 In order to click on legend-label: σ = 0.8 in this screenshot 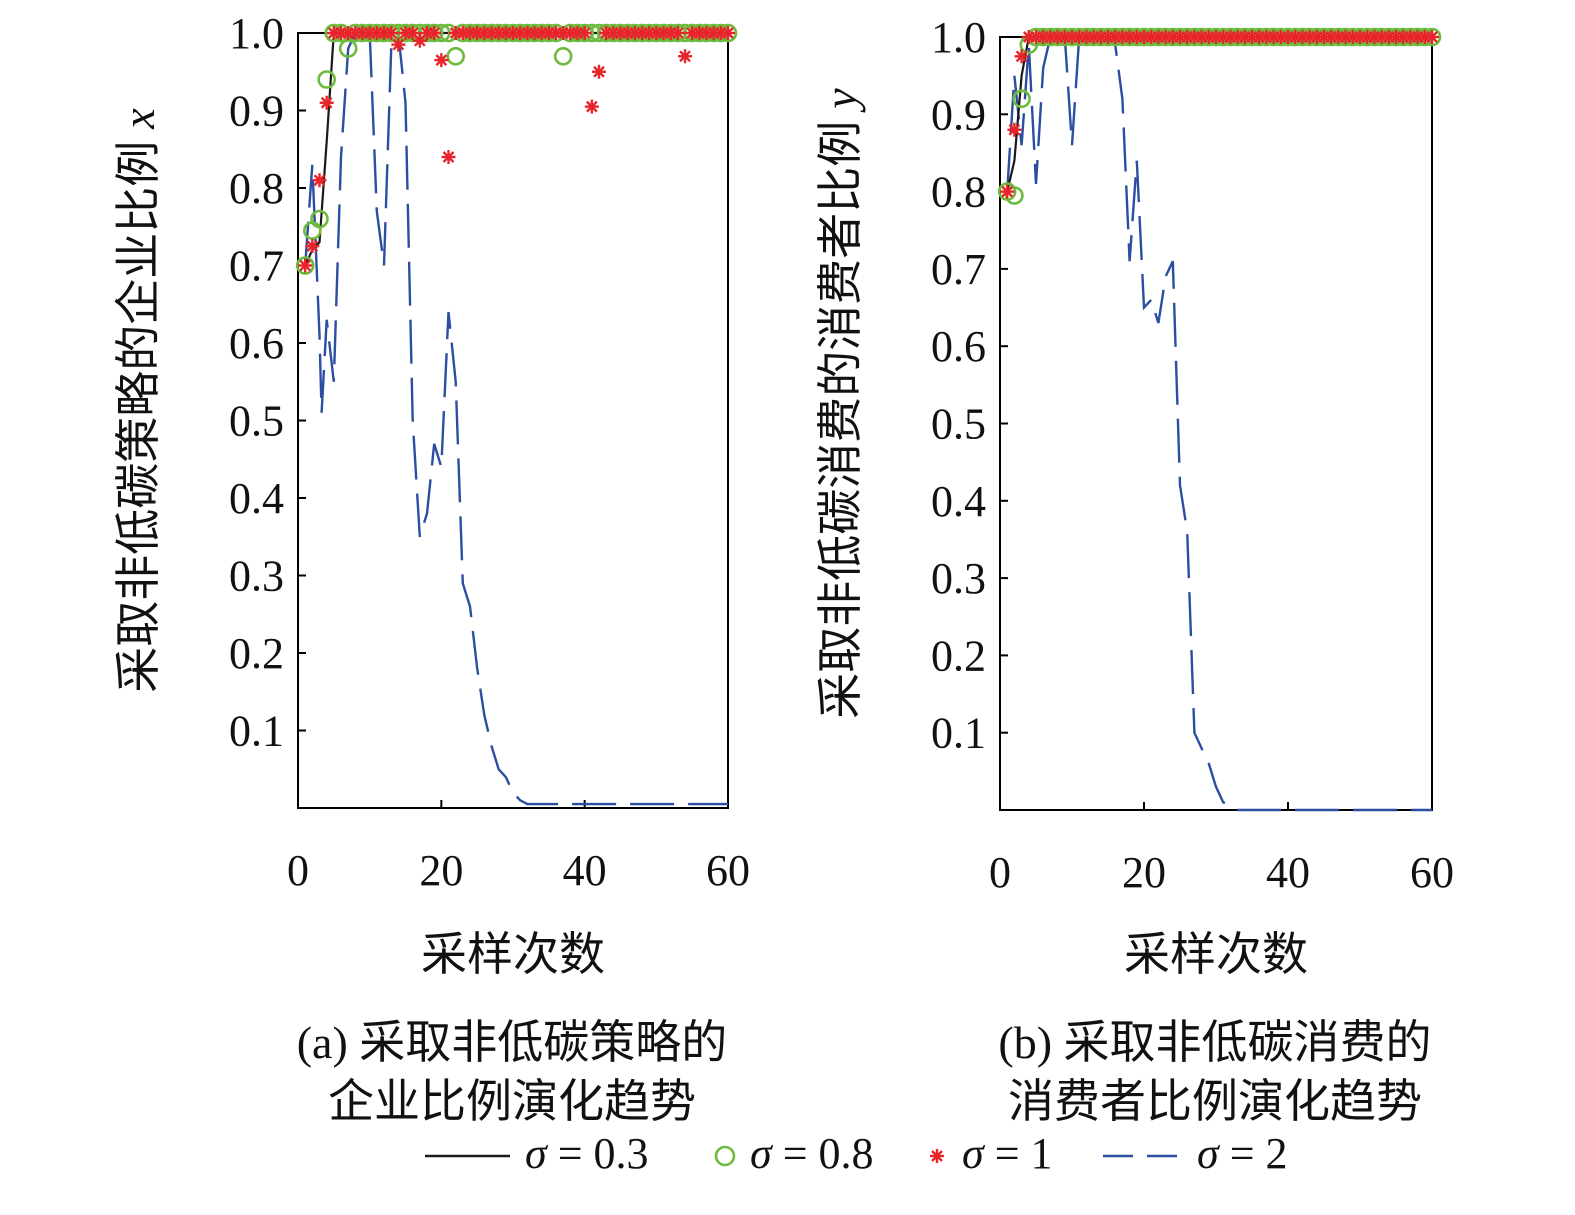, I will do `click(812, 1153)`.